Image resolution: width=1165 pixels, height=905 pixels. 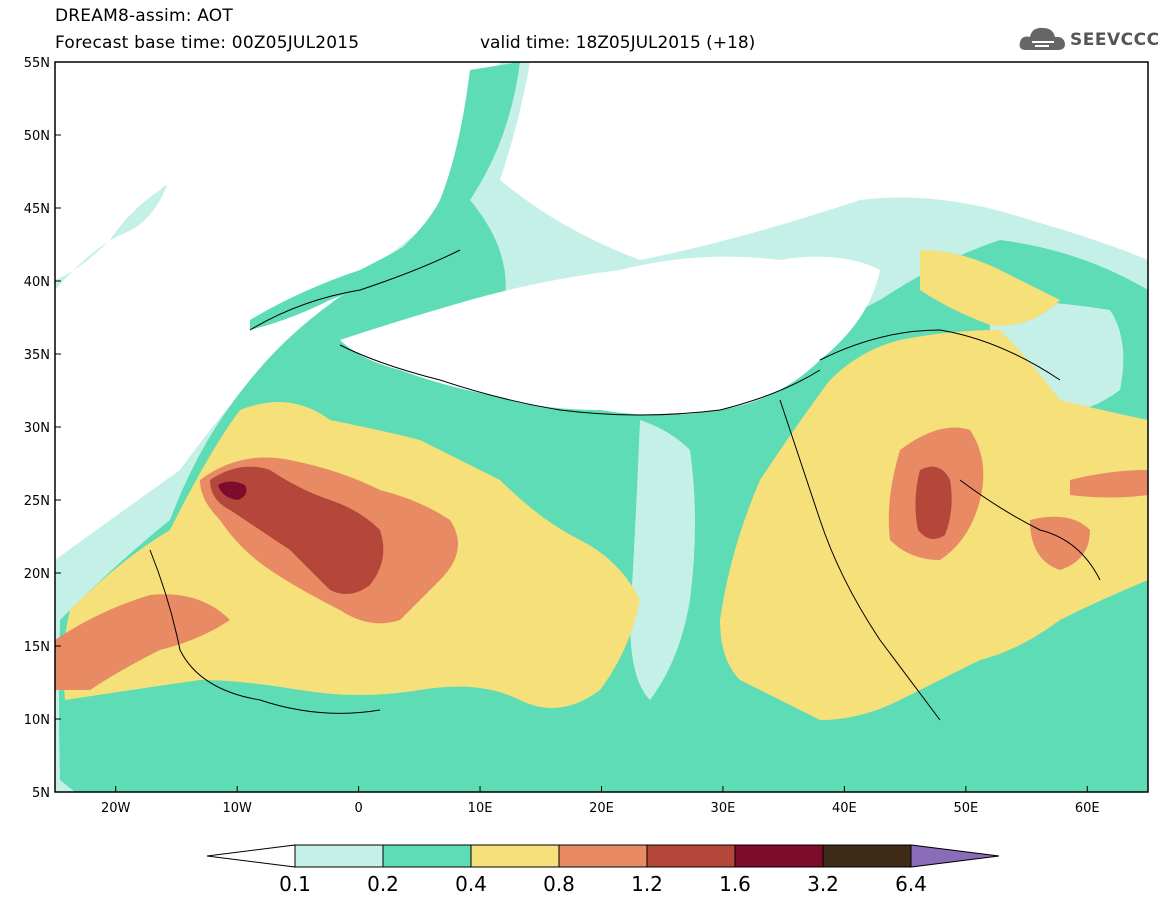 What do you see at coordinates (933, 502) in the screenshot?
I see `aot-band-1-2-arabia` at bounding box center [933, 502].